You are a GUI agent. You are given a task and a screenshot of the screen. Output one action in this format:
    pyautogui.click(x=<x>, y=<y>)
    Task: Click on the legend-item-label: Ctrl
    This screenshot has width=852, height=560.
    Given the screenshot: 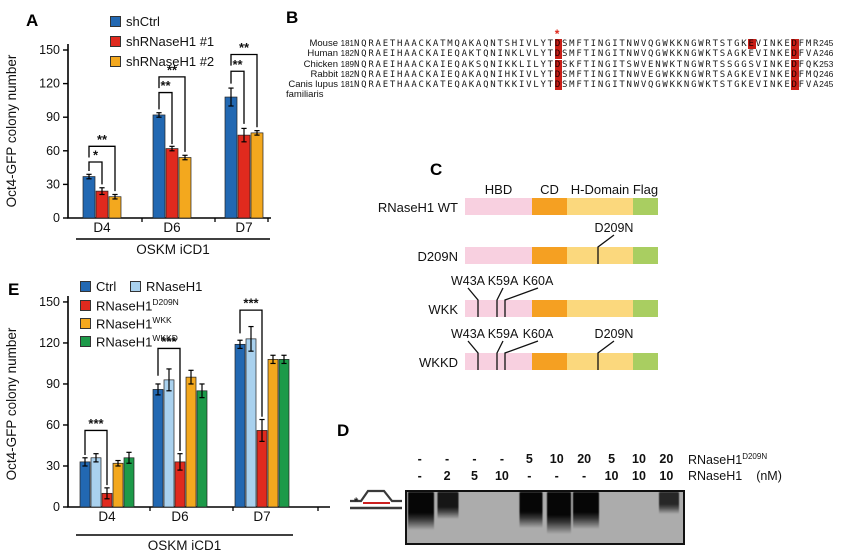 What is the action you would take?
    pyautogui.click(x=106, y=286)
    